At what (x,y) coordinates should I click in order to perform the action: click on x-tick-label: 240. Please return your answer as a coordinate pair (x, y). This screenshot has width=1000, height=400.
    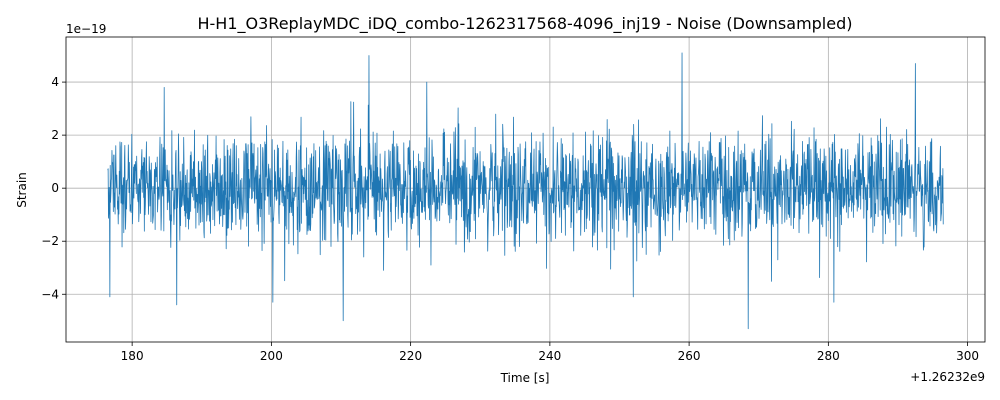
    Looking at the image, I should click on (549, 356).